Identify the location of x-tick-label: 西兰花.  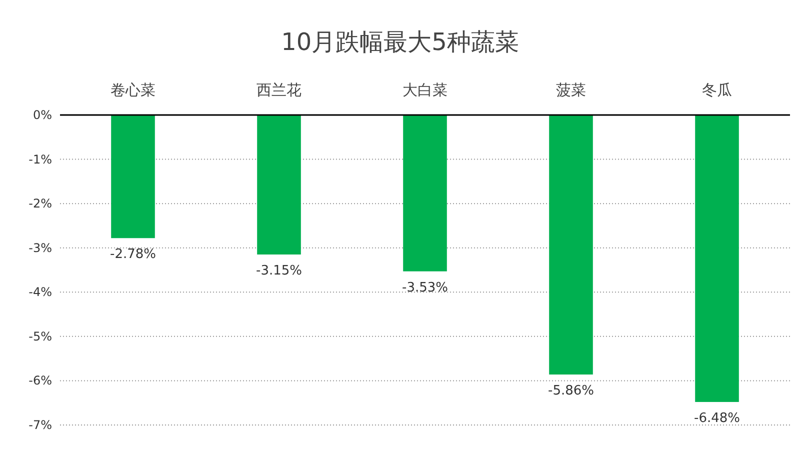
(279, 90).